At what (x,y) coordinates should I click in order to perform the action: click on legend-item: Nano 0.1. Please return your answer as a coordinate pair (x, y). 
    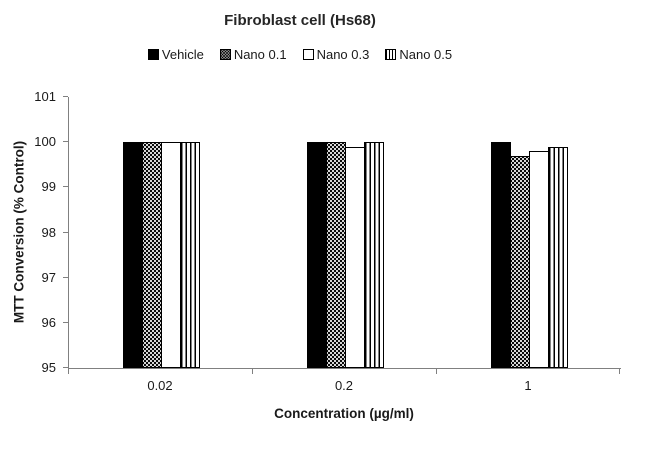
    Looking at the image, I should click on (253, 54).